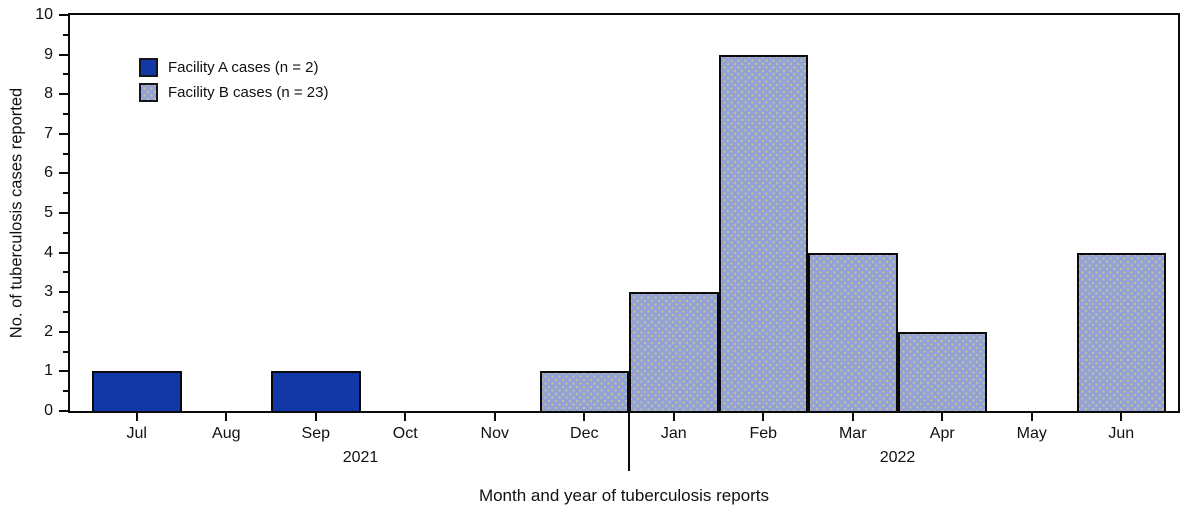 Image resolution: width=1185 pixels, height=513 pixels. I want to click on bar-jan-facility-b, so click(674, 351).